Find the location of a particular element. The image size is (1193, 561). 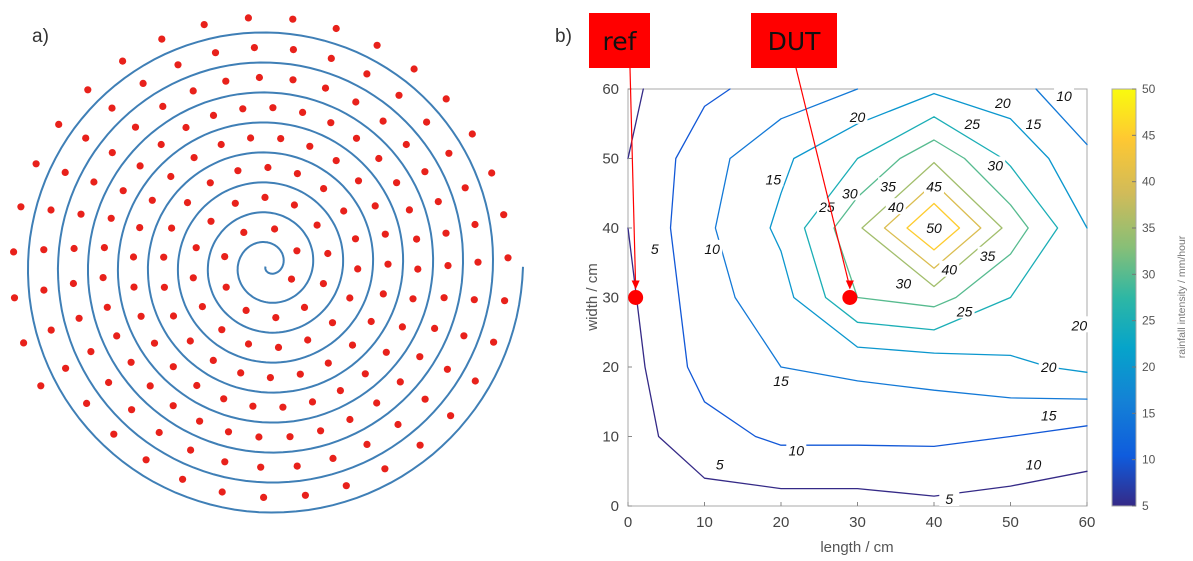

y-tick-label: 60 is located at coordinates (610, 89).